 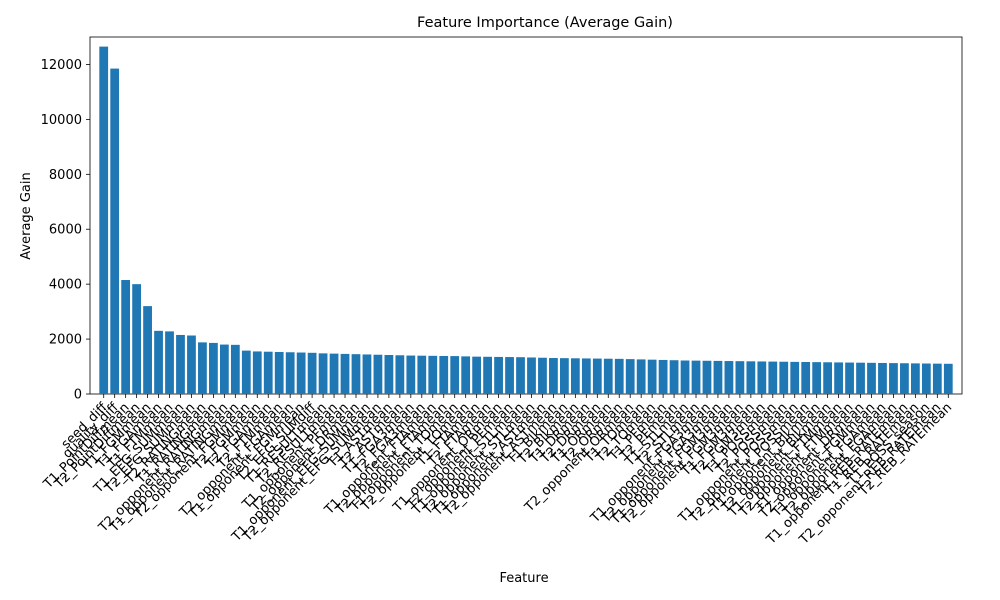 What do you see at coordinates (65, 175) in the screenshot?
I see `y-tick-label: 8000` at bounding box center [65, 175].